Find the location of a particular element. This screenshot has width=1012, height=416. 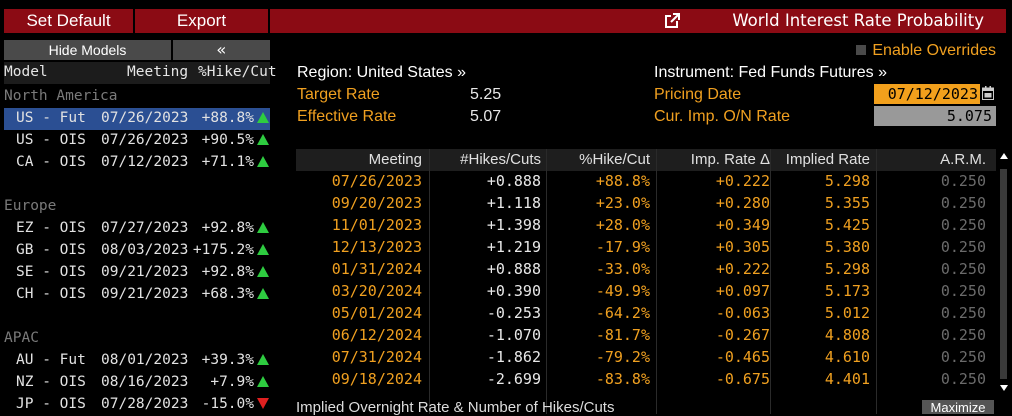

meeting-date-cell: 03/20/2024 is located at coordinates (376, 291).